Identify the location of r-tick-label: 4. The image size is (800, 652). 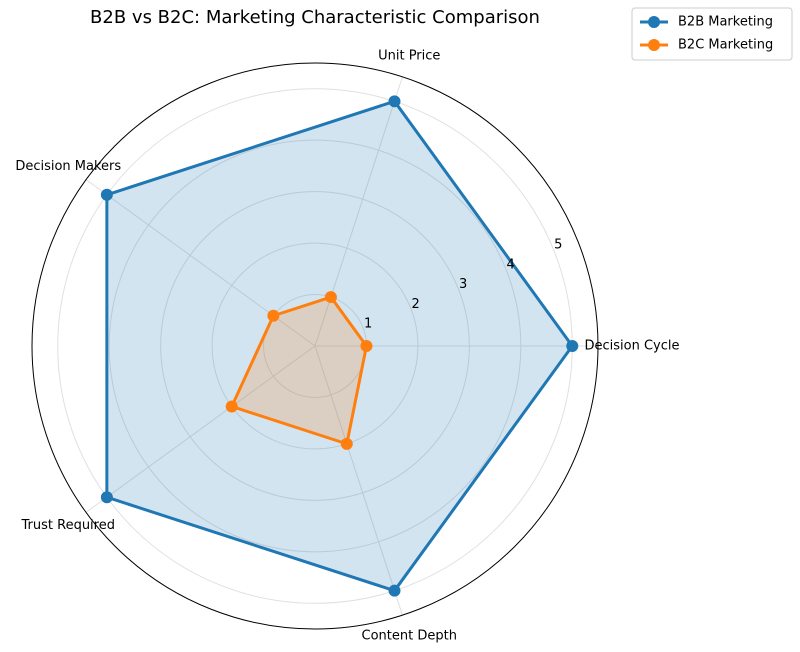
(511, 264).